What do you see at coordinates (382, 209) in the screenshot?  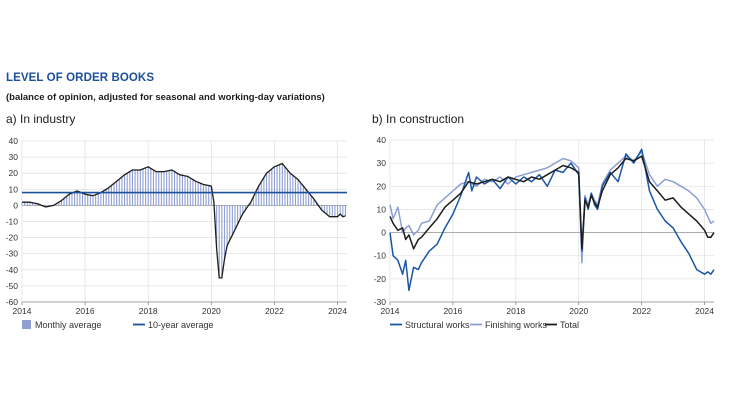 I see `construction-y-tick-label: 10` at bounding box center [382, 209].